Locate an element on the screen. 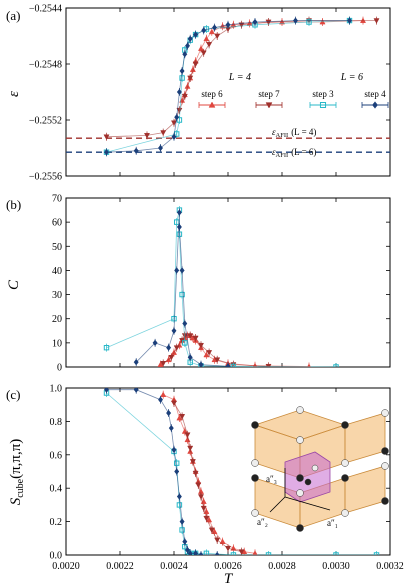  y-tick-label: 0.0 is located at coordinates (56, 556).